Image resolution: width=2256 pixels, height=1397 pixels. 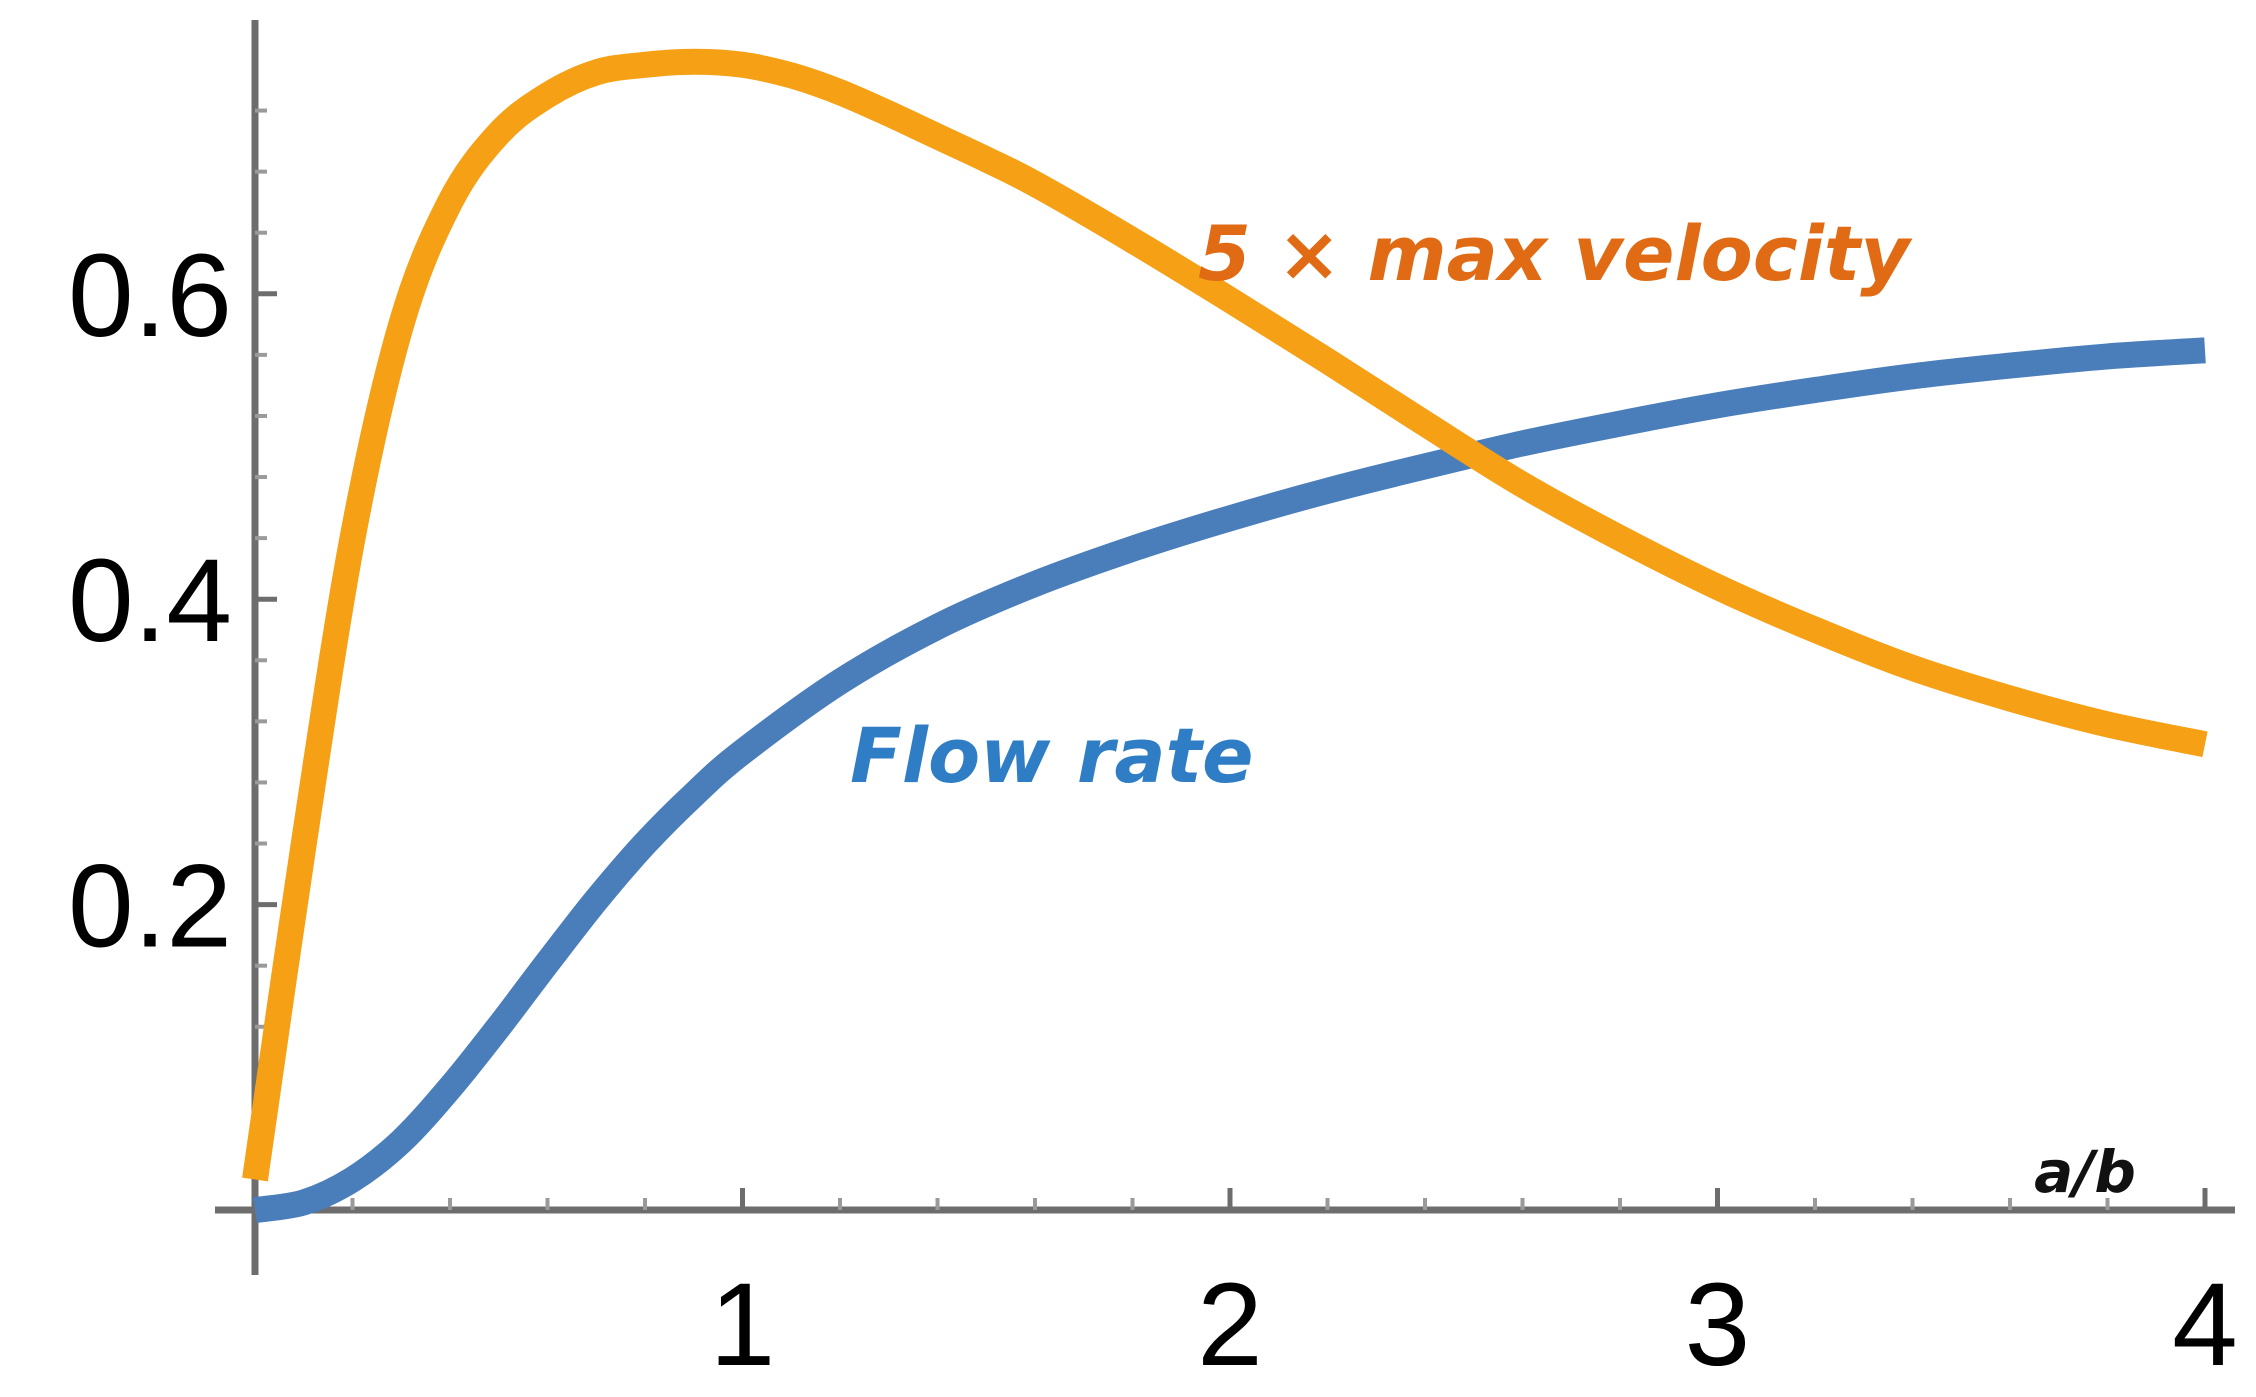 What do you see at coordinates (743, 1325) in the screenshot?
I see `x-tick-label: 1` at bounding box center [743, 1325].